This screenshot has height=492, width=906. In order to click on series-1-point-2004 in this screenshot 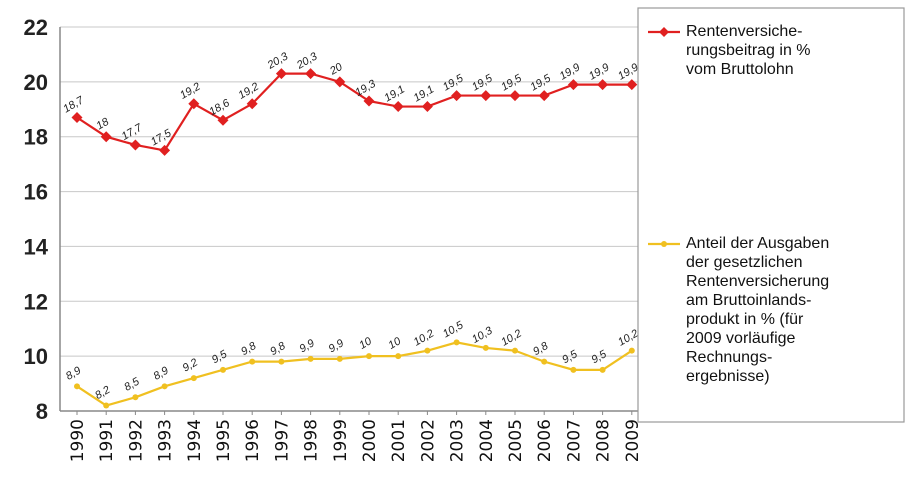, I will do `click(486, 96)`.